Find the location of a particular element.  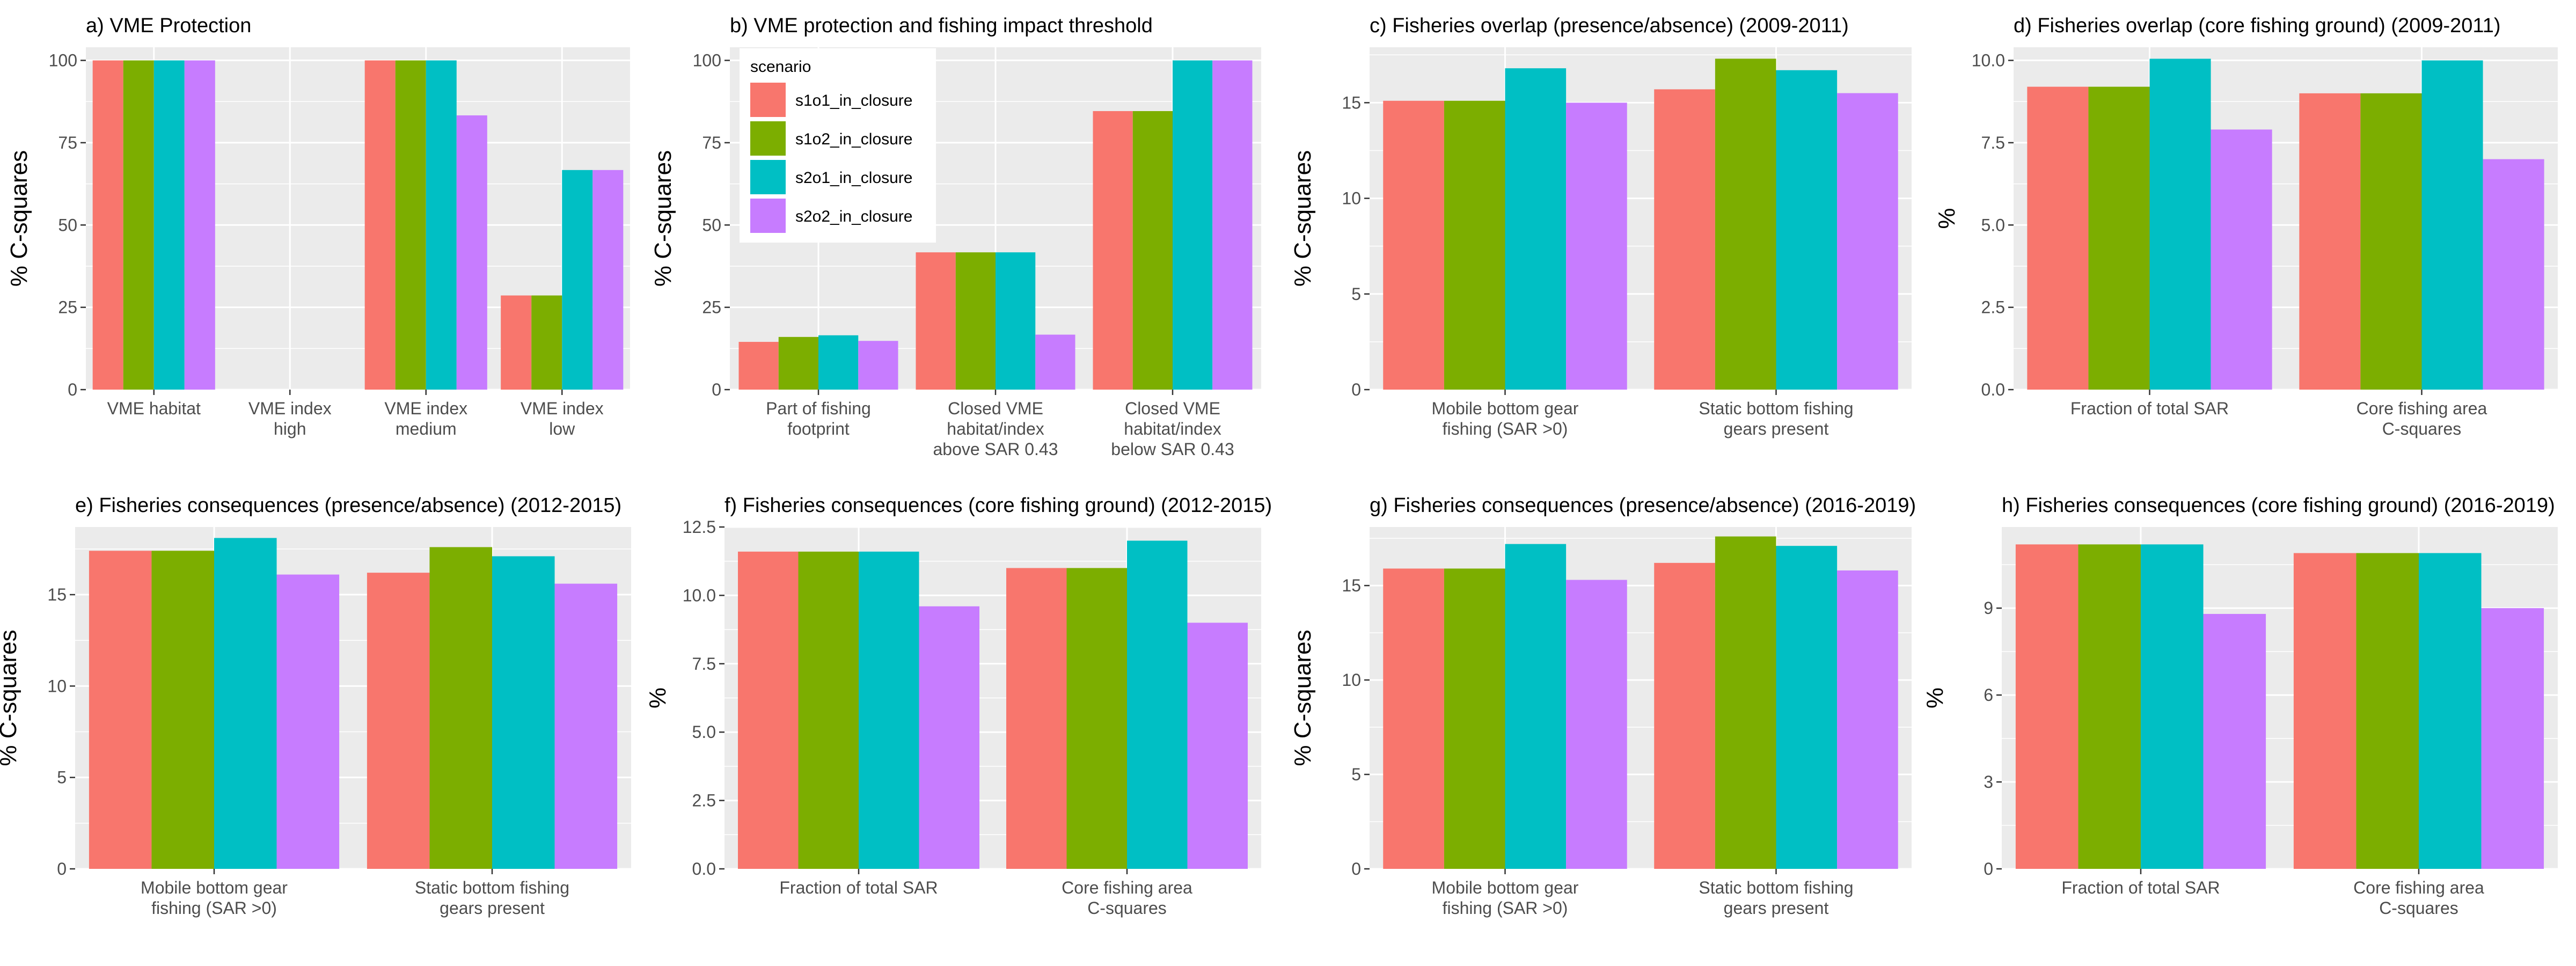

y-tick-label: 10 is located at coordinates (1351, 198).